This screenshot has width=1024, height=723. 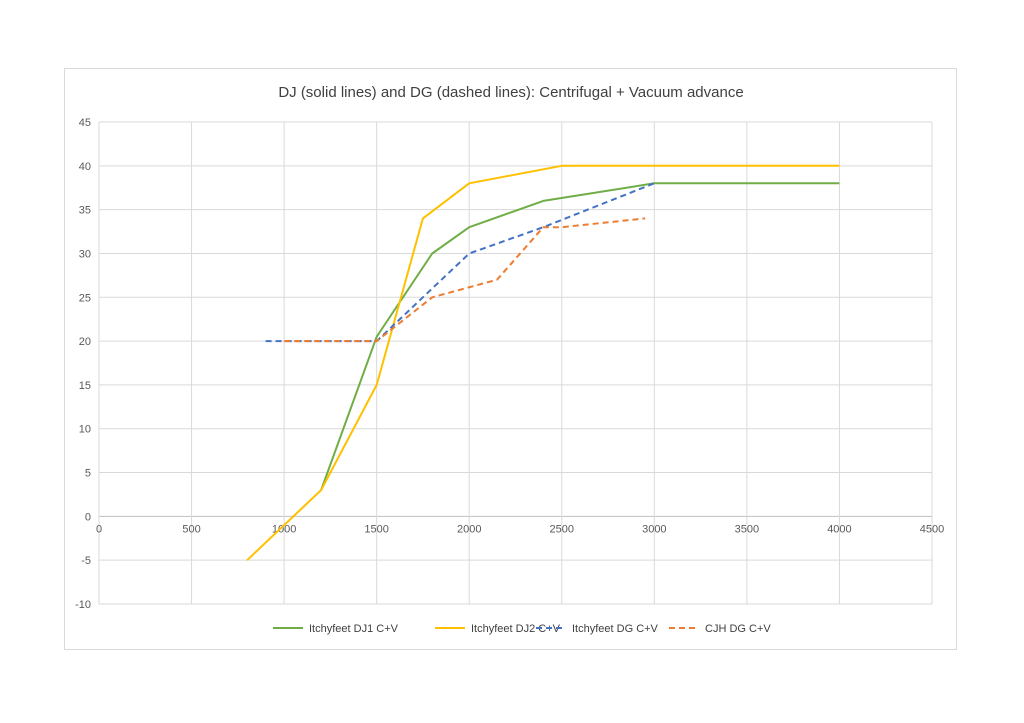 I want to click on x-tick-label: 4000, so click(x=839, y=529).